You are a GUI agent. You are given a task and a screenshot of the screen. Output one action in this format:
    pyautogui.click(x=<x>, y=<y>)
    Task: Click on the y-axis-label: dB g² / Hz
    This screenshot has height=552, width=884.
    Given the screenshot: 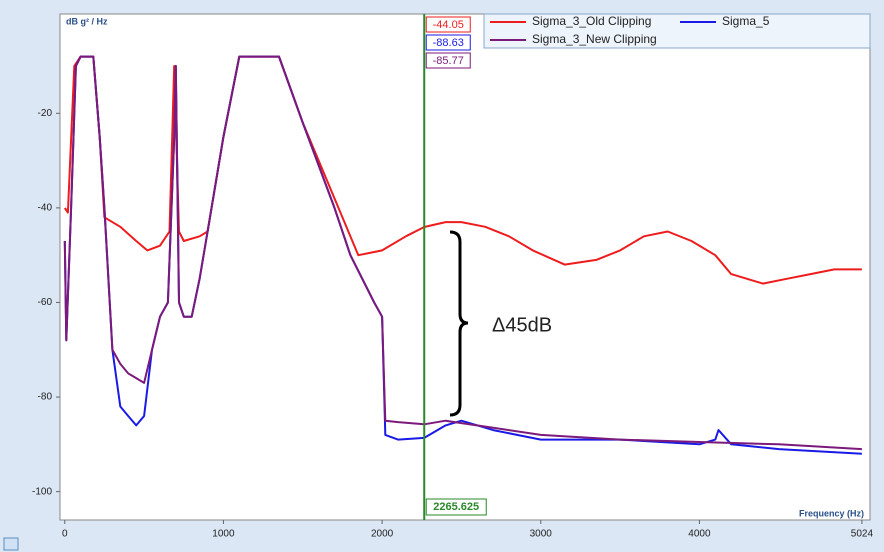 What is the action you would take?
    pyautogui.click(x=87, y=21)
    